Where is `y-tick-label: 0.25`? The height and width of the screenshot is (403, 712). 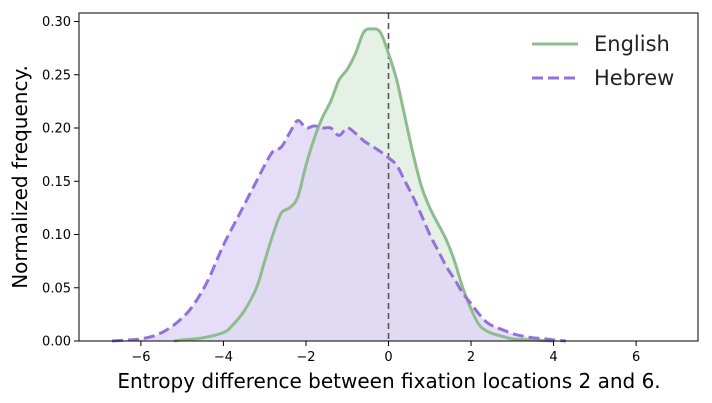
y-tick-label: 0.25 is located at coordinates (56, 75).